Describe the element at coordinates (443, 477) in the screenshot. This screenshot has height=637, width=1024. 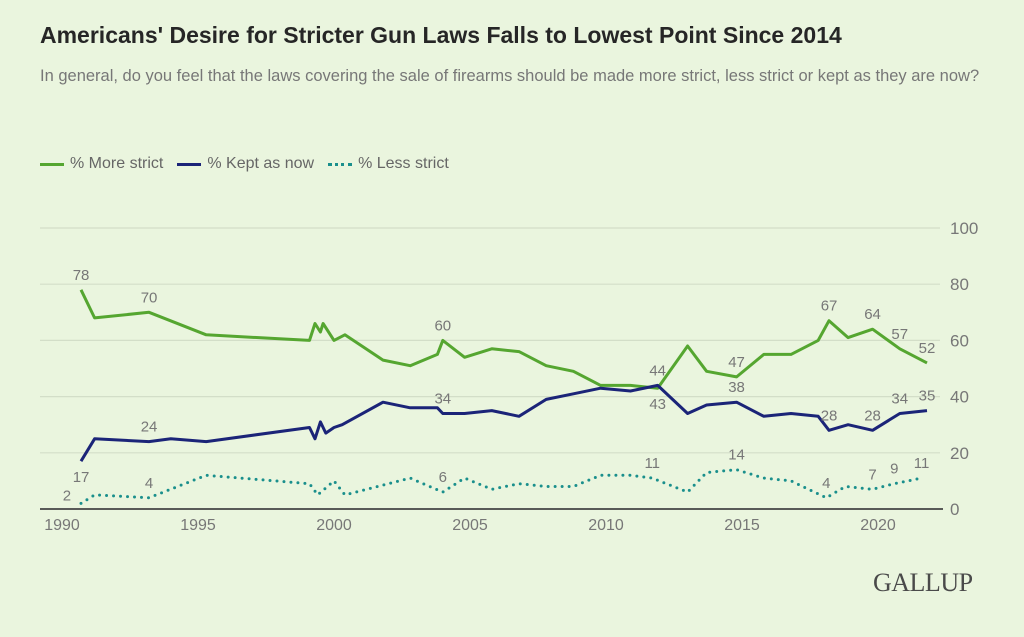
I see `data-label: 6` at that location.